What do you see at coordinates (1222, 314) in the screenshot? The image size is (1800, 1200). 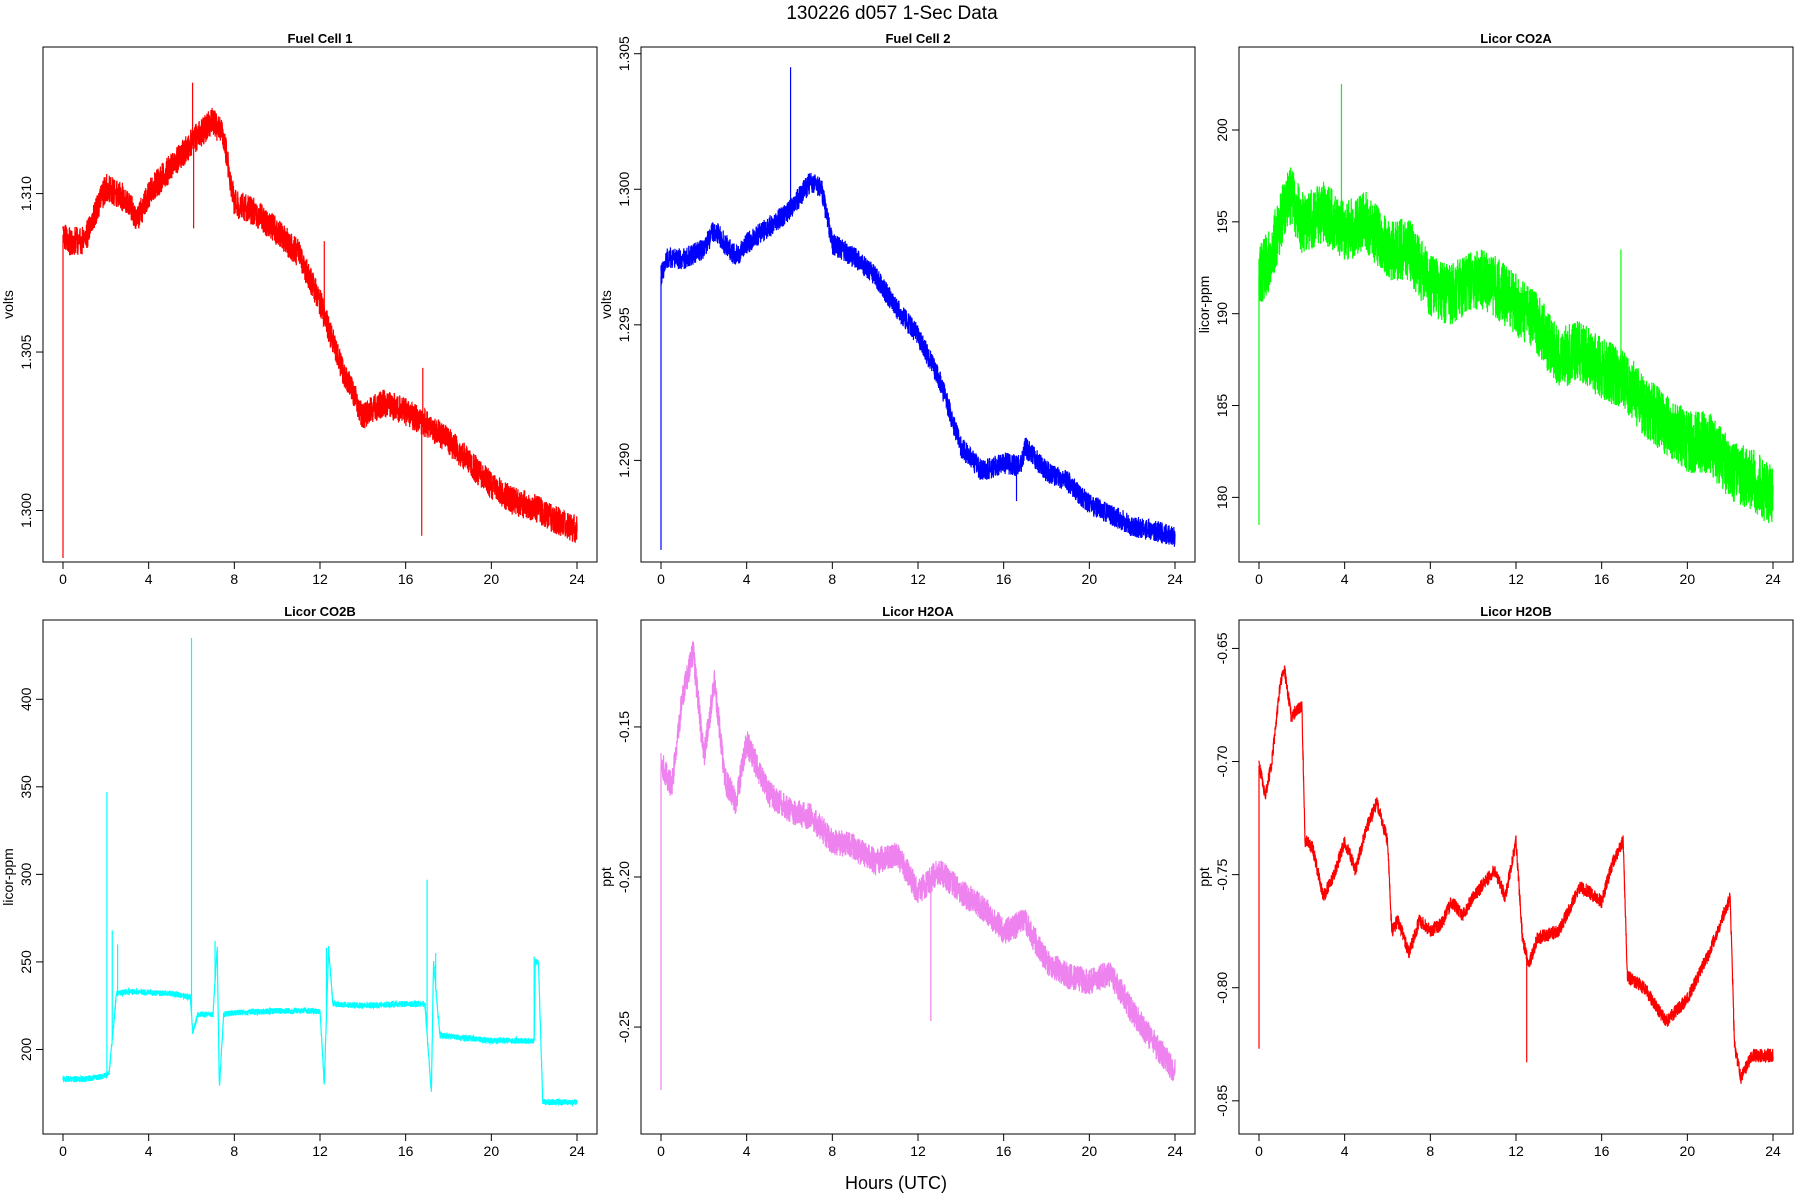 I see `y-tick-label: 190` at bounding box center [1222, 314].